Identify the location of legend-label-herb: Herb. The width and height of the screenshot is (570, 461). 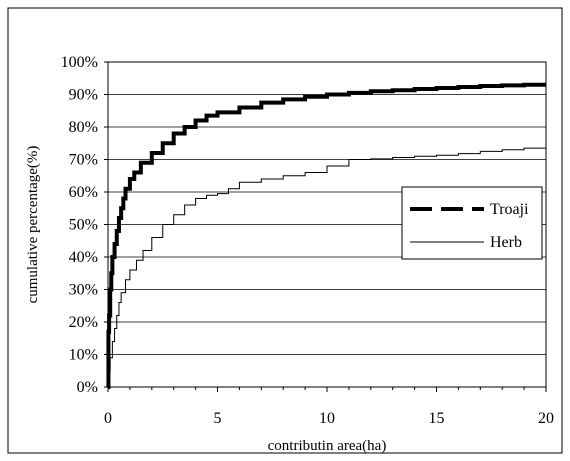
(506, 242).